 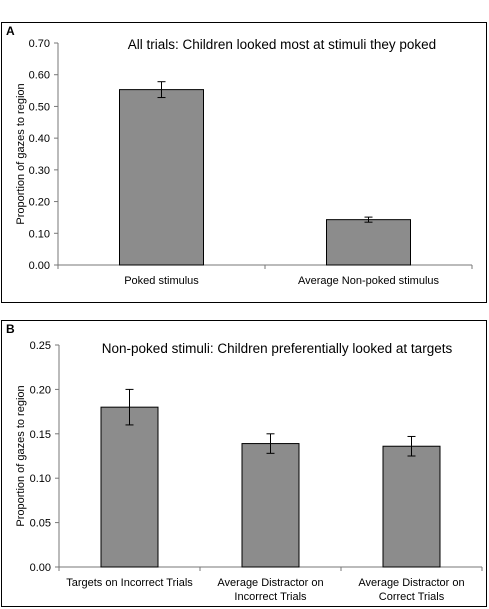 What do you see at coordinates (39, 171) in the screenshot?
I see `y-tick-label: 0.30` at bounding box center [39, 171].